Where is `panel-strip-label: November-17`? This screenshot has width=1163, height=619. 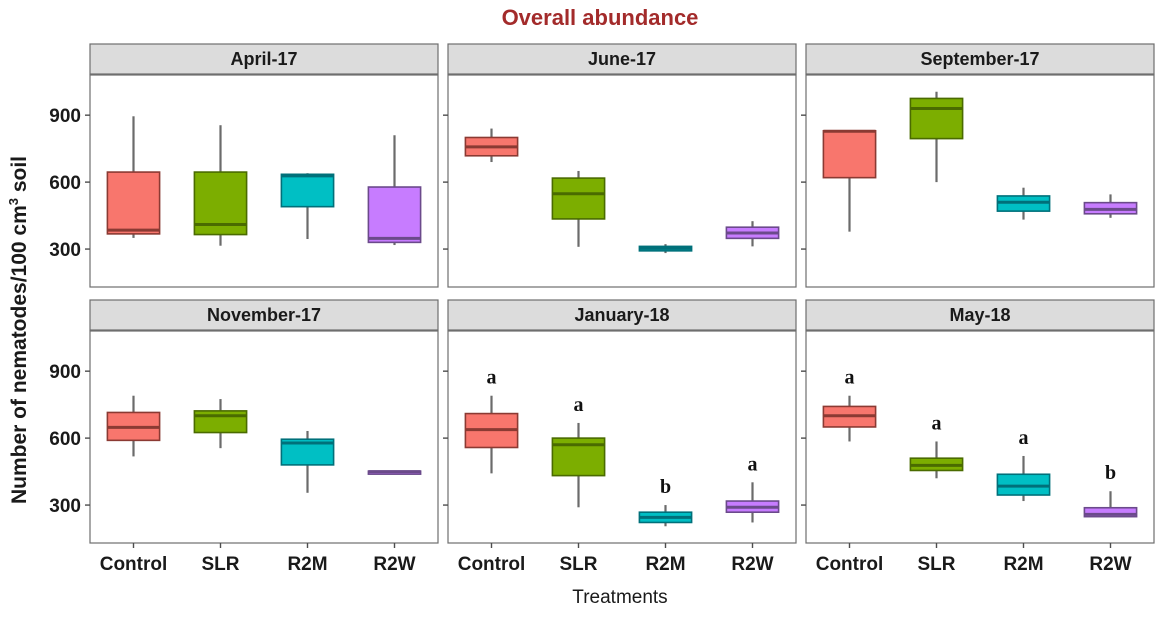 panel-strip-label: November-17 is located at coordinates (264, 315).